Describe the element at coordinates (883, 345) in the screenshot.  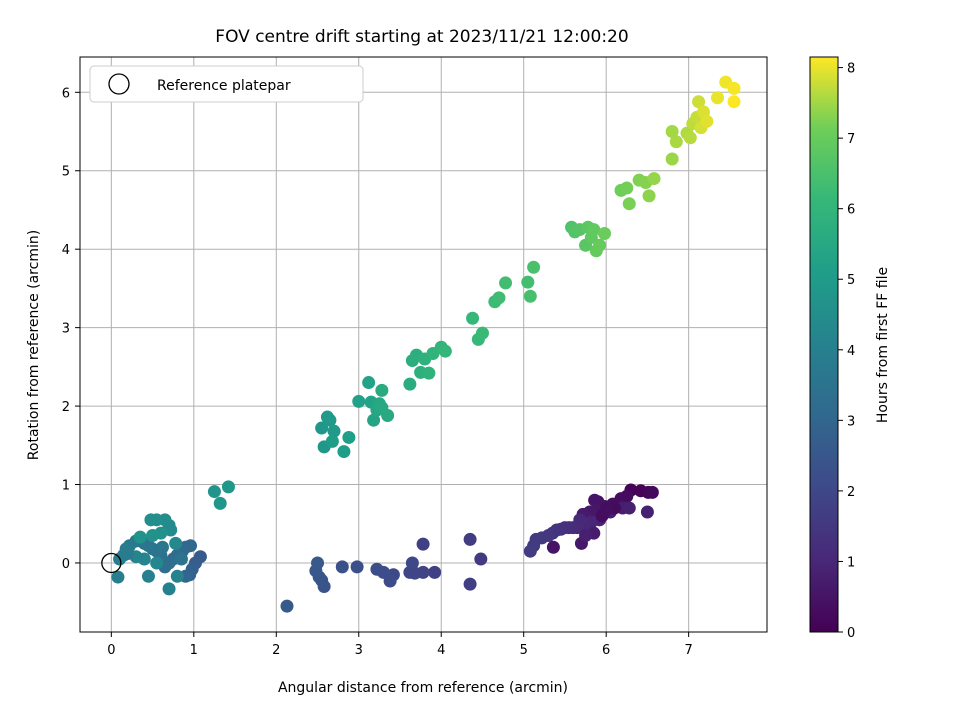
I see `colorbar-label: Hours from first FF file` at that location.